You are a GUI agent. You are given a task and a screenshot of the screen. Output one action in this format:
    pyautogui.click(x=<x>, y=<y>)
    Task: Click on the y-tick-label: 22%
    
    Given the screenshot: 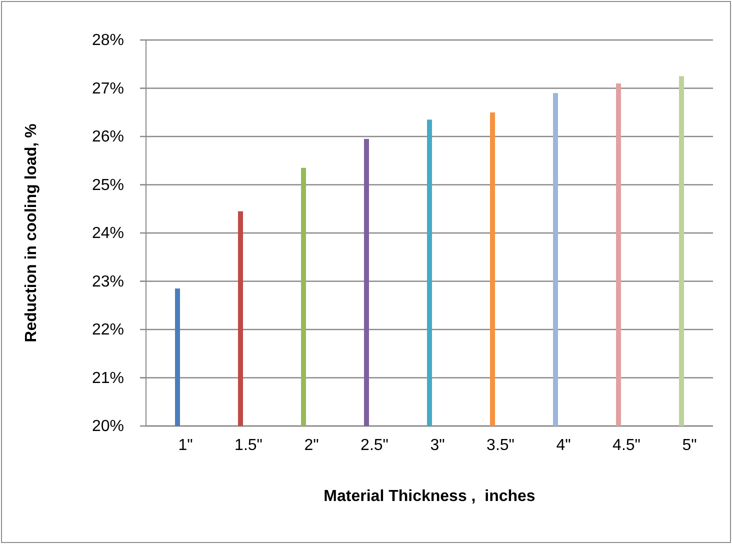 What is the action you would take?
    pyautogui.click(x=108, y=330)
    